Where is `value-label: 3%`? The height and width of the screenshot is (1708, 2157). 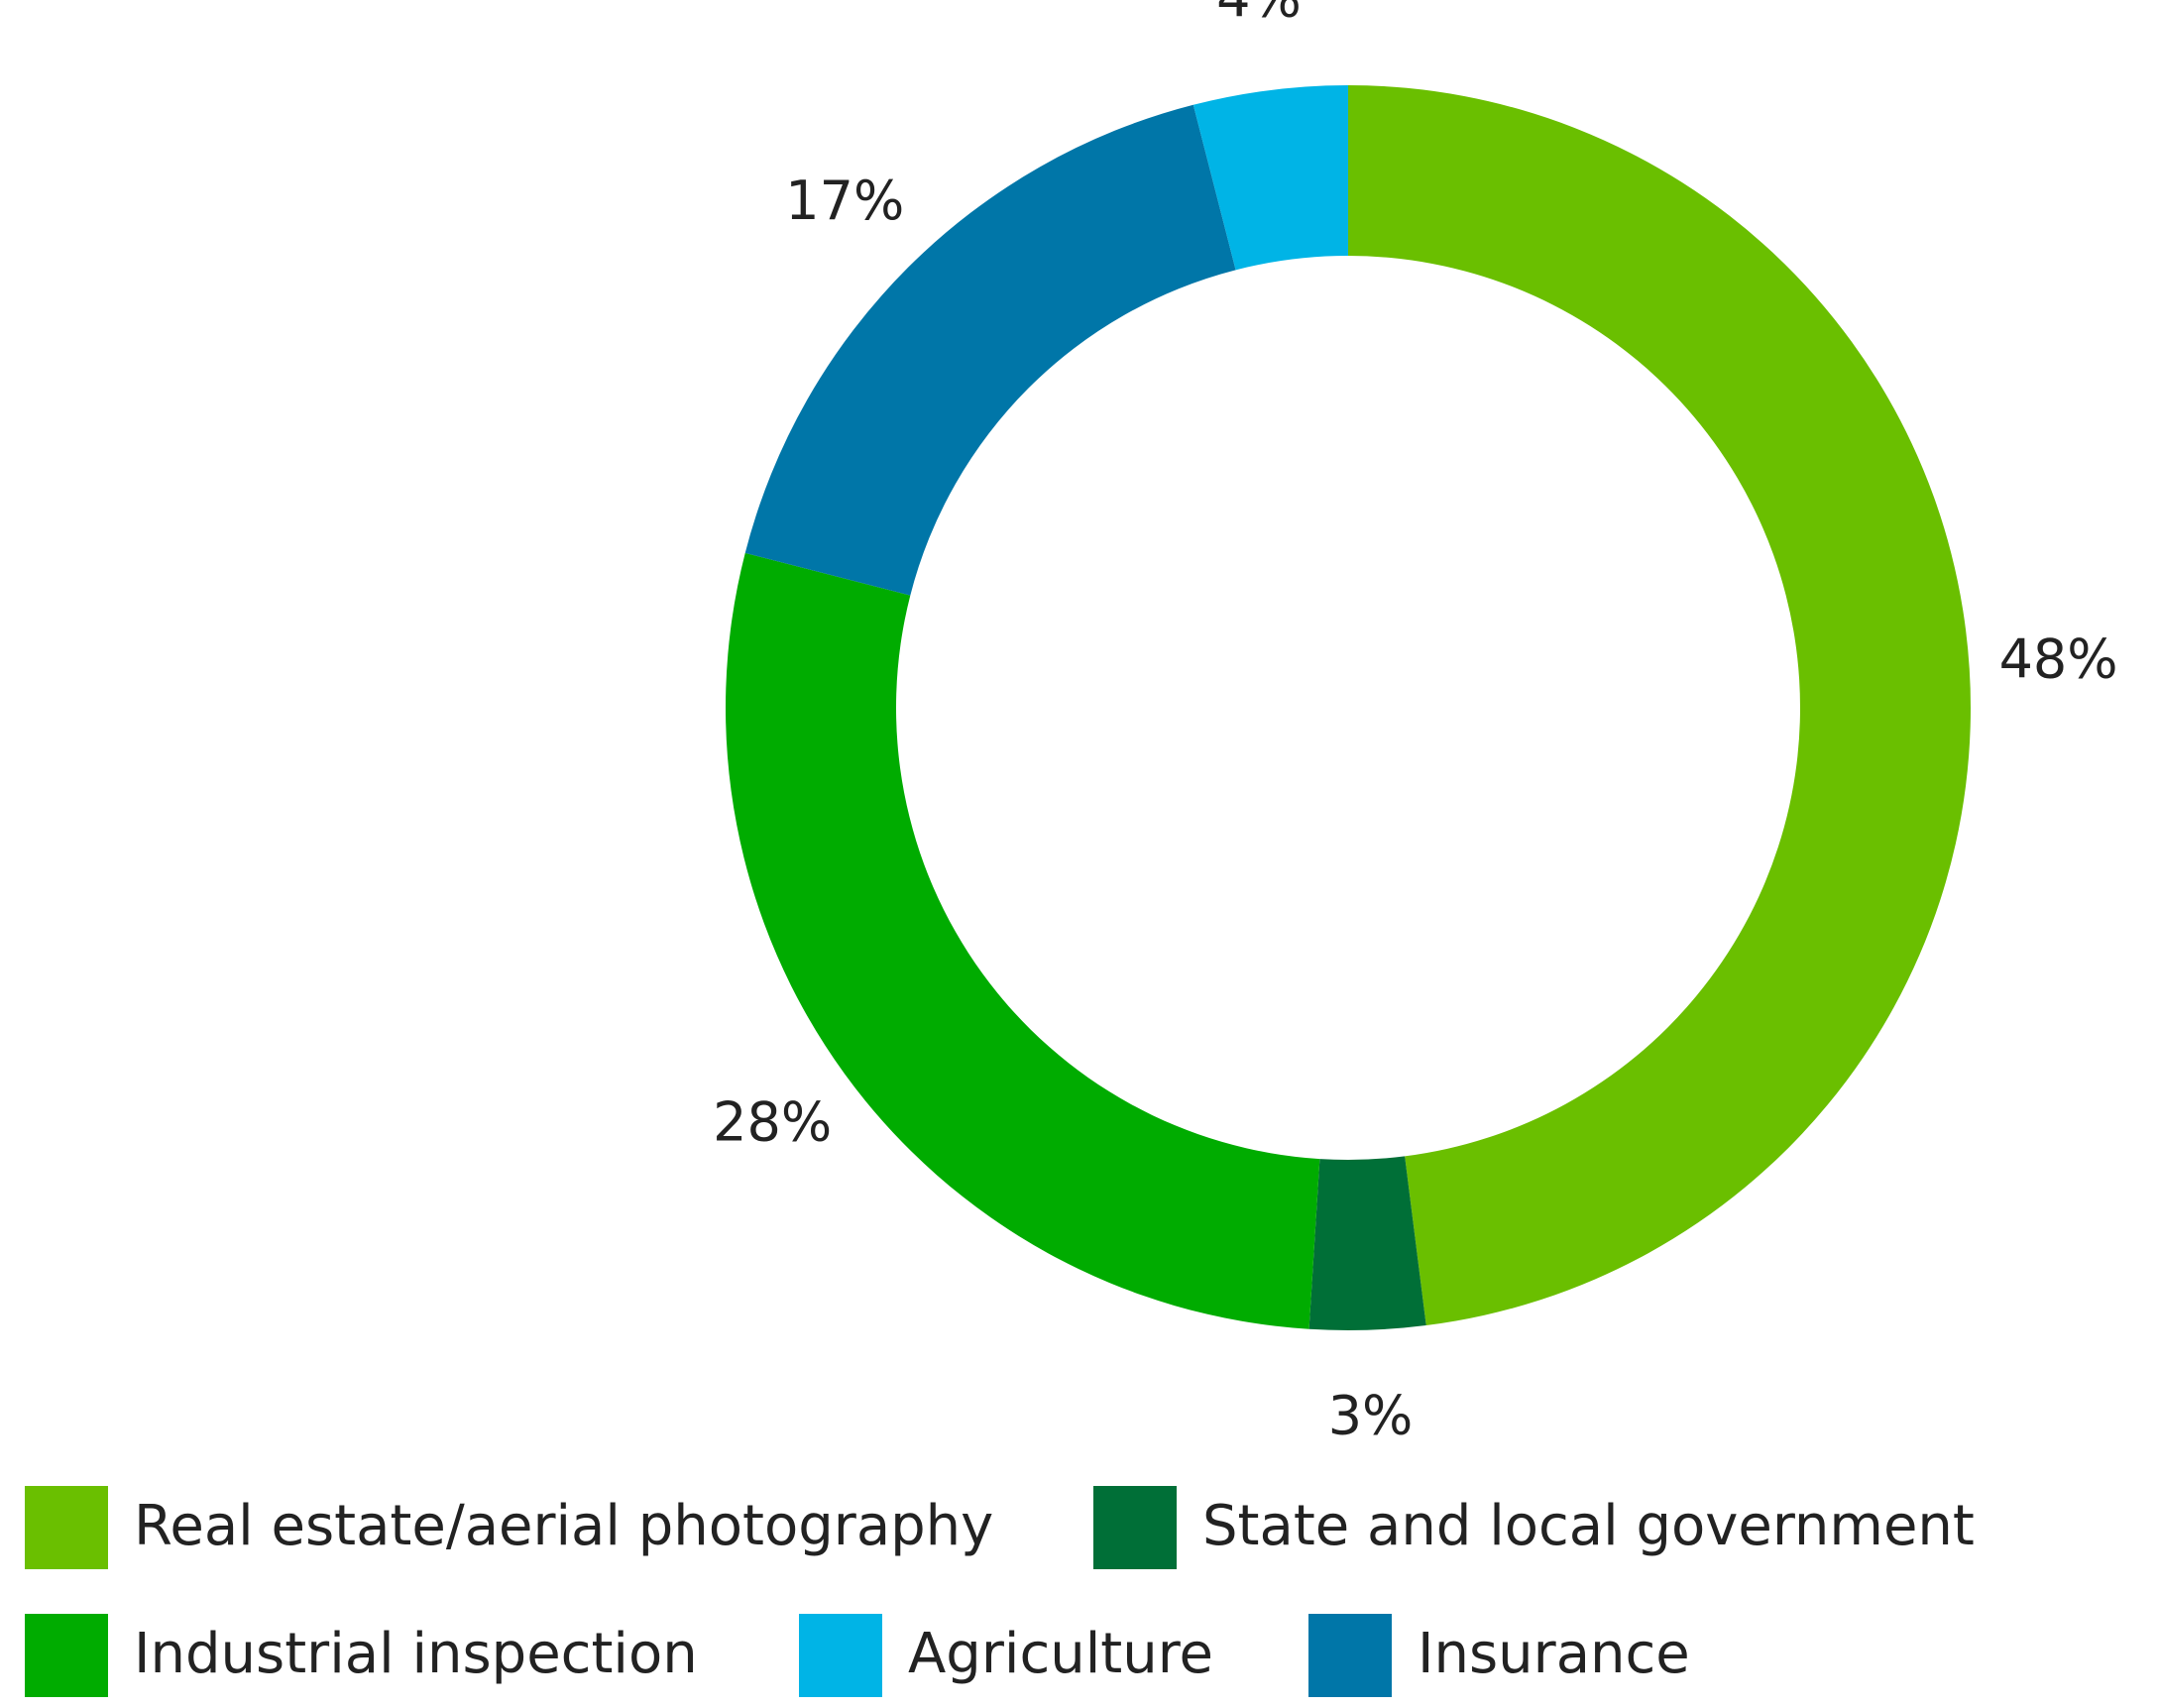 value-label: 3% is located at coordinates (1371, 1415).